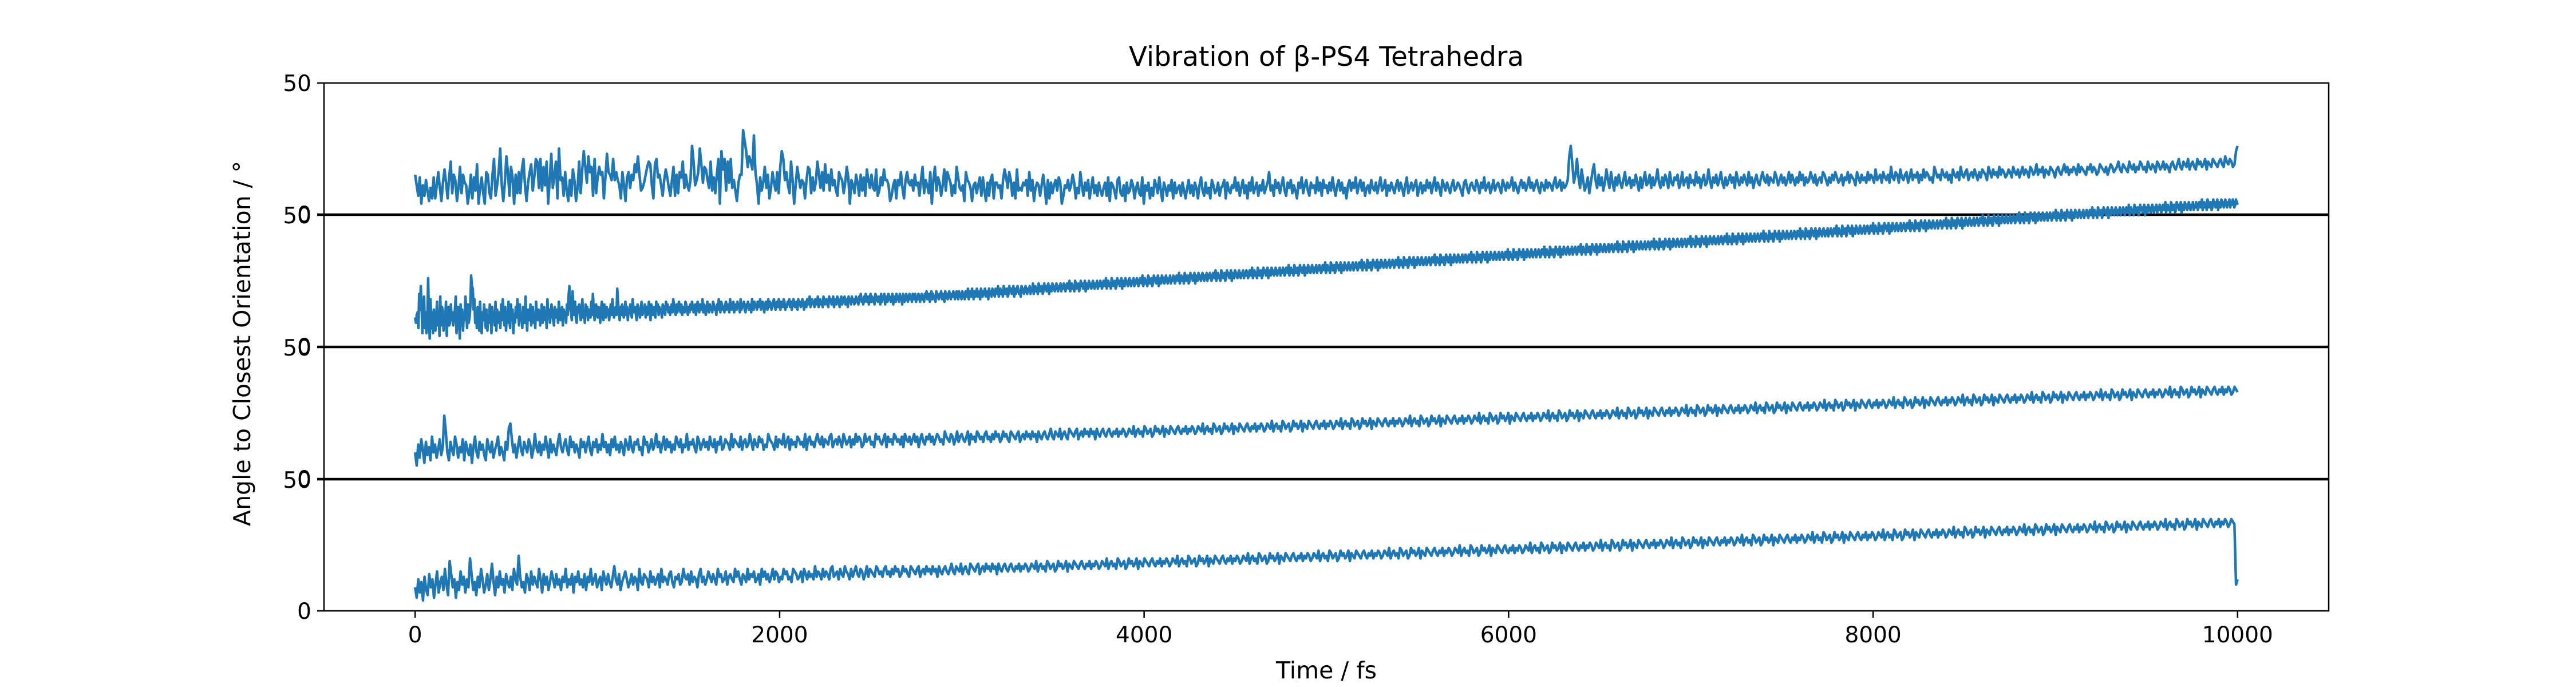 Image resolution: width=2576 pixels, height=687 pixels. What do you see at coordinates (1508, 635) in the screenshot?
I see `x-tick-label: 6000` at bounding box center [1508, 635].